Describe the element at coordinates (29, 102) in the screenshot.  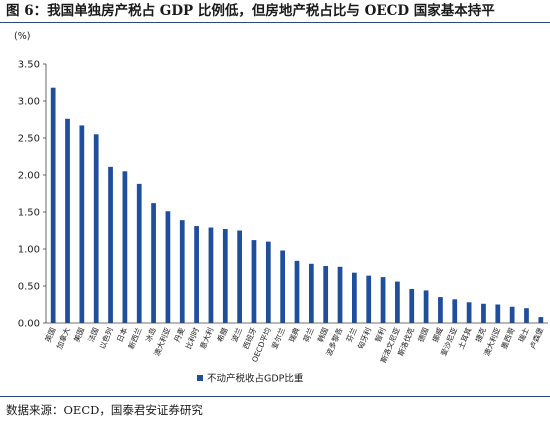
I see `y-tick-label: 3.00` at that location.